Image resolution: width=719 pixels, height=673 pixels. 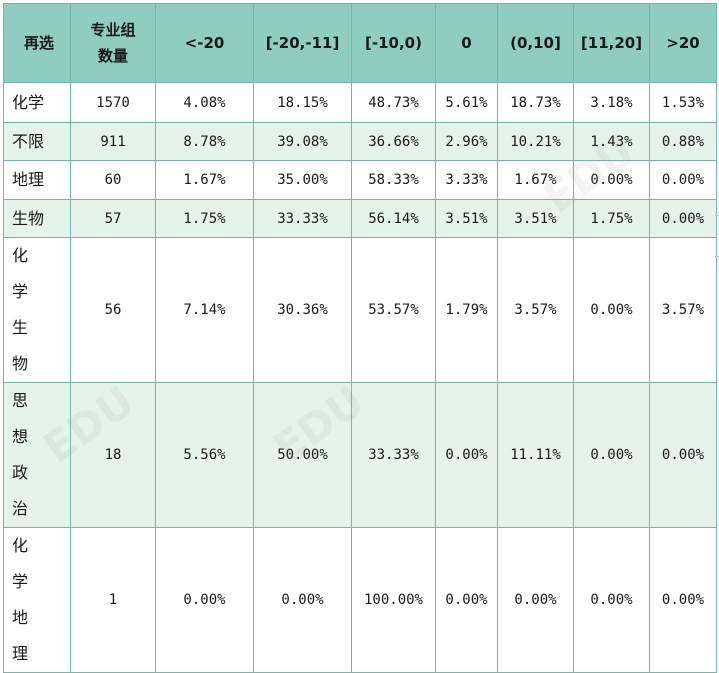 What do you see at coordinates (37, 102) in the screenshot?
I see `row-category: 化学` at bounding box center [37, 102].